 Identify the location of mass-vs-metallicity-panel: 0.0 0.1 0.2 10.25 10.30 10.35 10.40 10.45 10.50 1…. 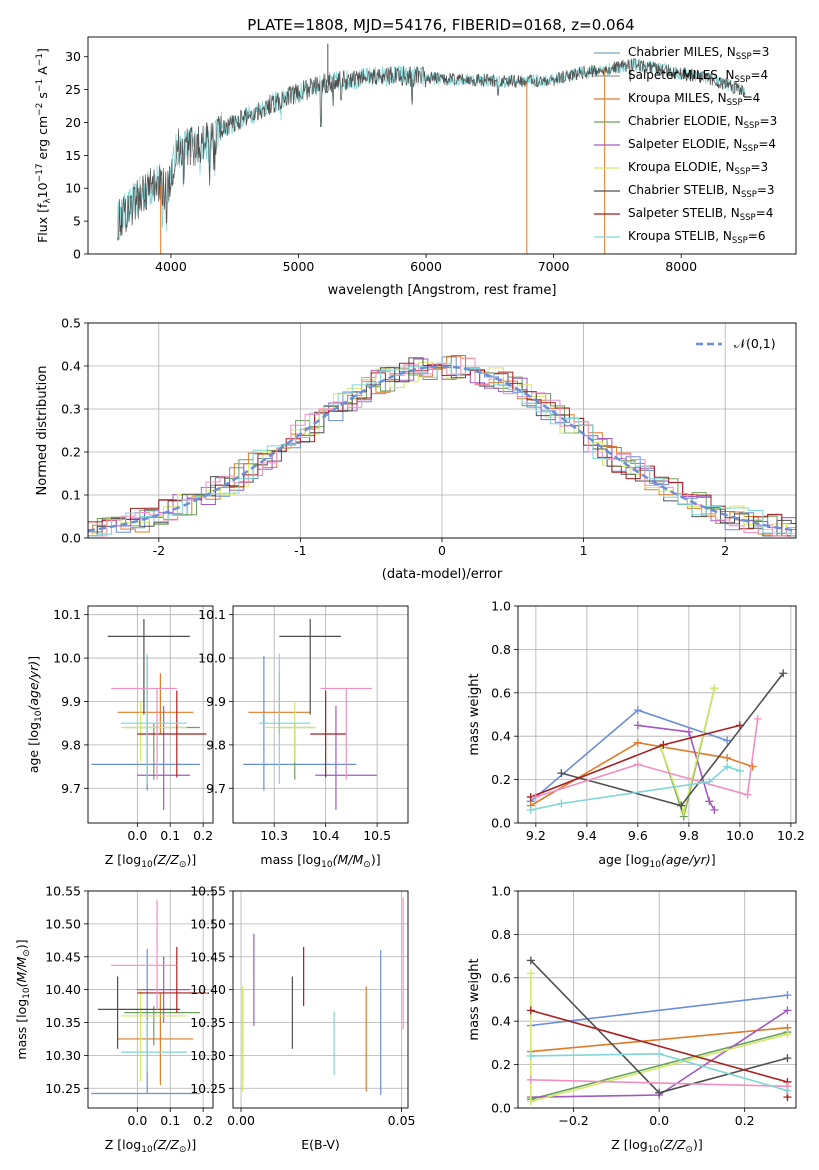
(114, 1019).